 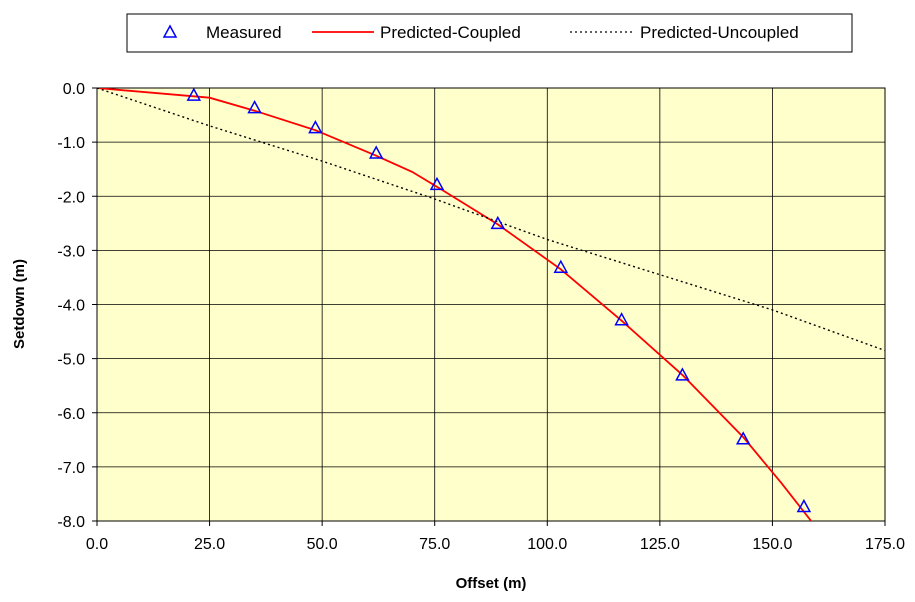 What do you see at coordinates (244, 32) in the screenshot?
I see `legend-label-measured: Measured` at bounding box center [244, 32].